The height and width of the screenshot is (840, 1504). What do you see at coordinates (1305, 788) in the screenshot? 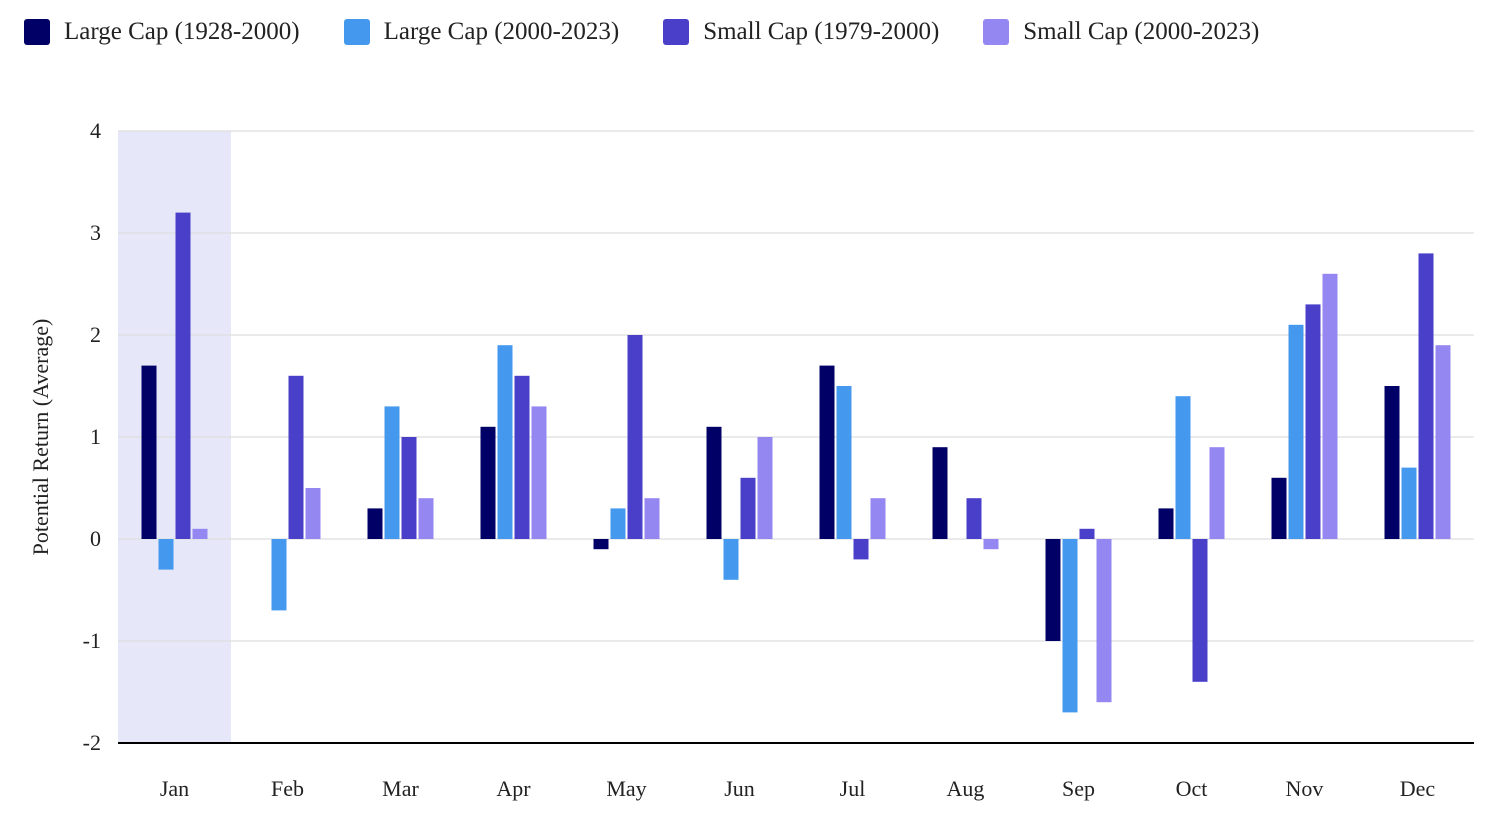
I see `x-tick-label-nov: Nov` at bounding box center [1305, 788].